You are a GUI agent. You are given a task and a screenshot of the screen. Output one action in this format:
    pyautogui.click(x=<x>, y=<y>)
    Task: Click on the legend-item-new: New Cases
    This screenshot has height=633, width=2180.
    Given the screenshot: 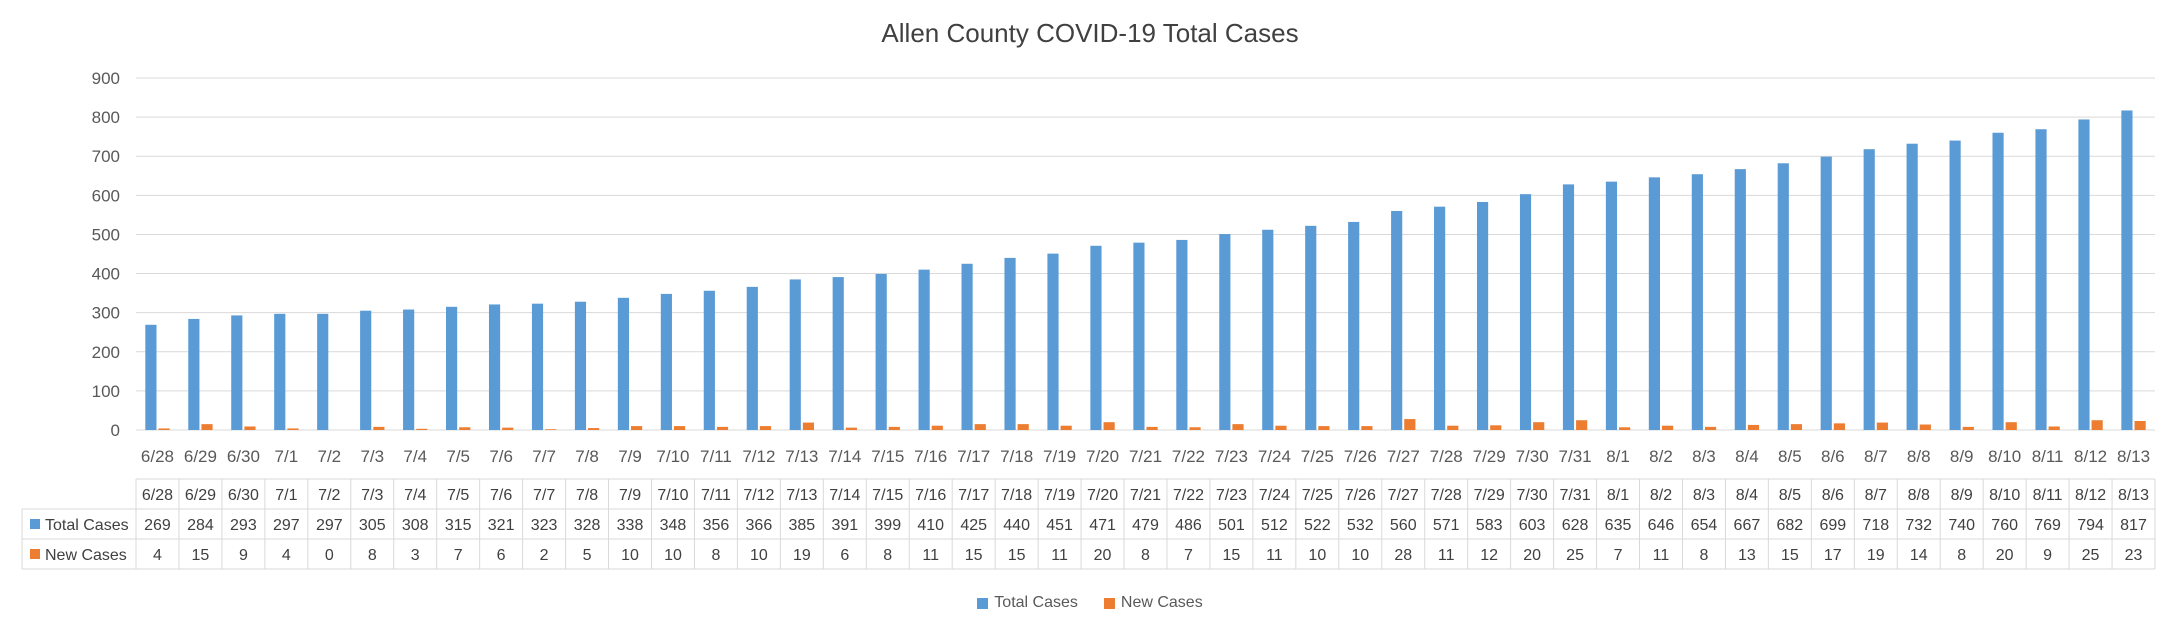 What is the action you would take?
    pyautogui.click(x=1153, y=603)
    